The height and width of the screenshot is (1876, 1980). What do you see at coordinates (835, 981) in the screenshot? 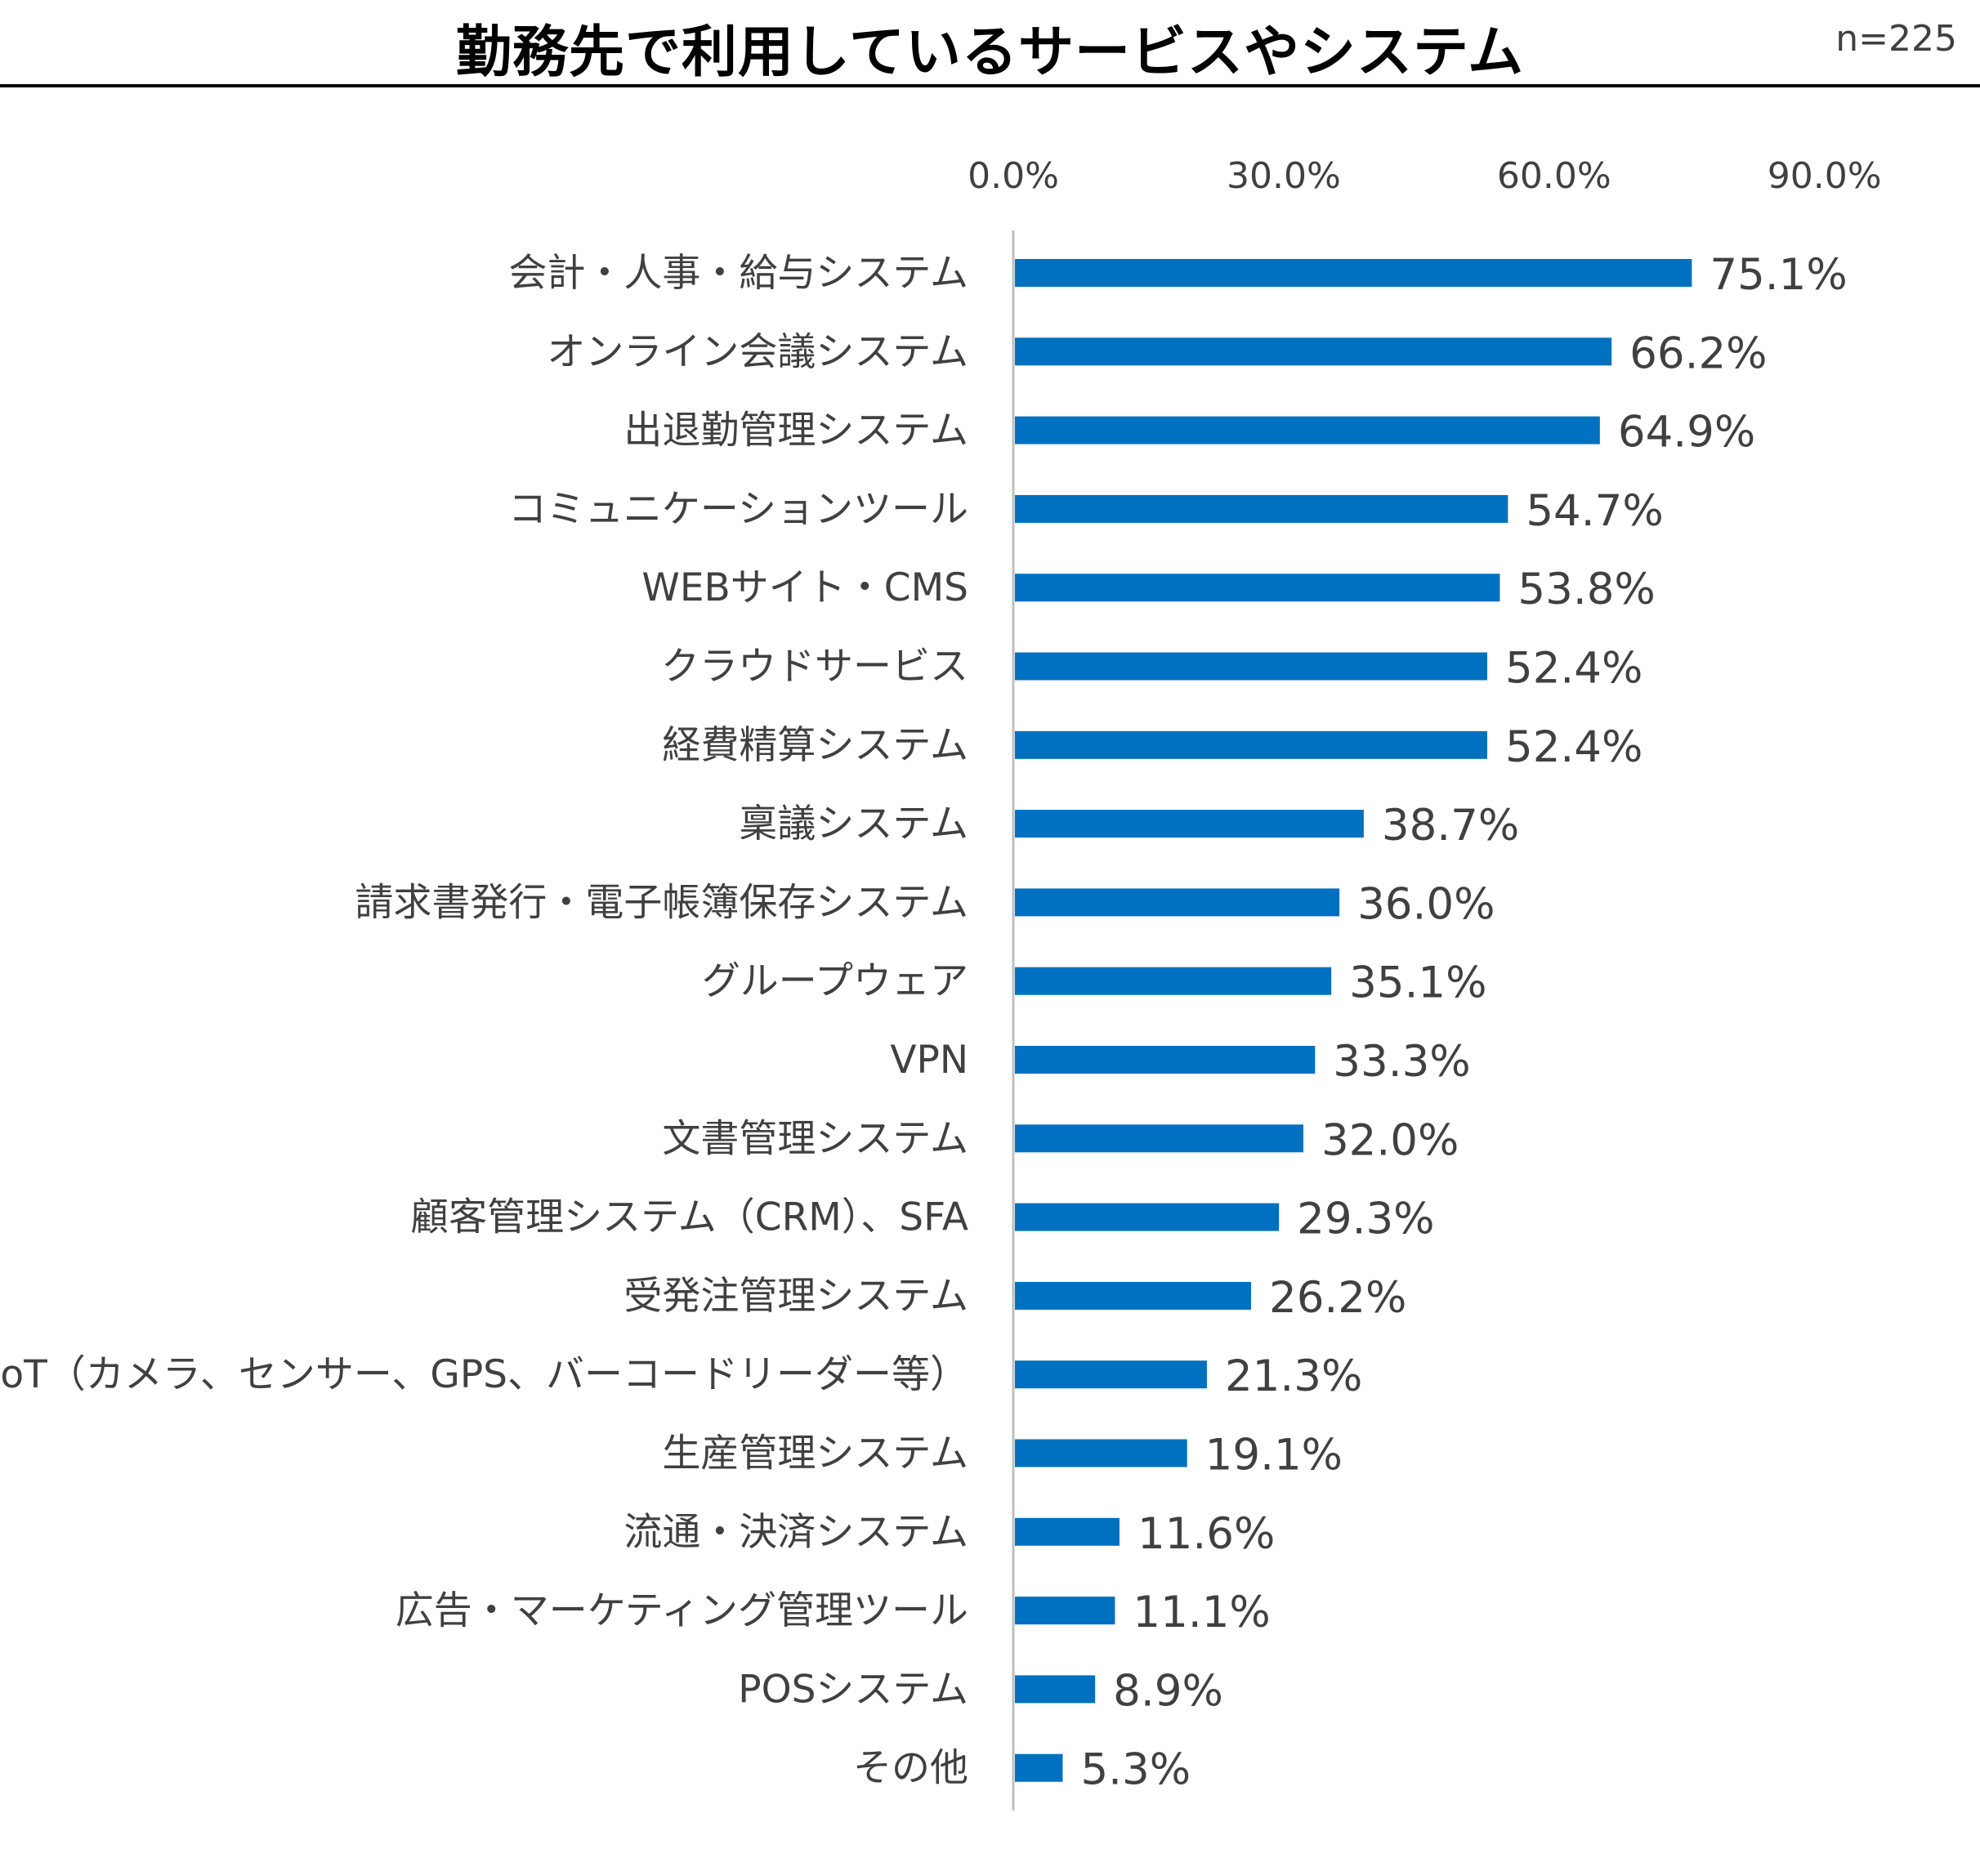
I see `category-label: グループウェア` at bounding box center [835, 981].